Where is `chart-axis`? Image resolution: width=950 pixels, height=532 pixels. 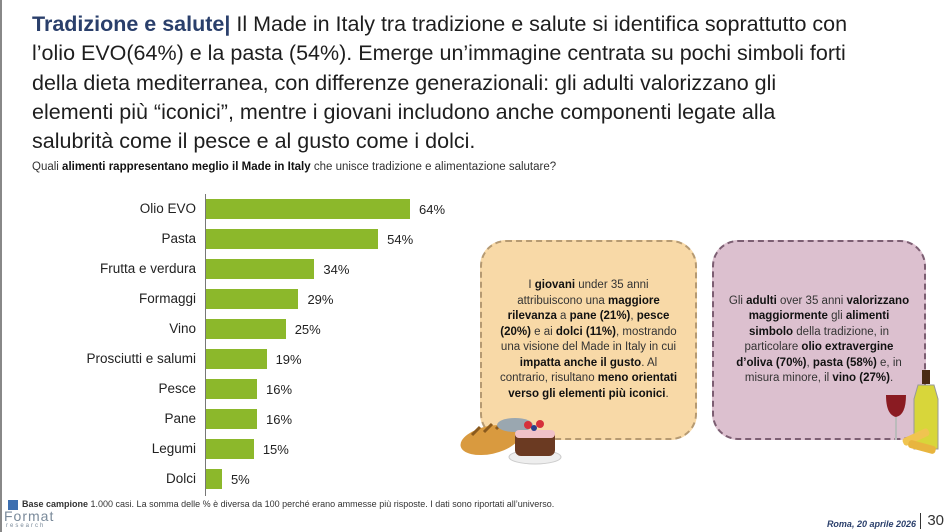 chart-axis is located at coordinates (205, 345).